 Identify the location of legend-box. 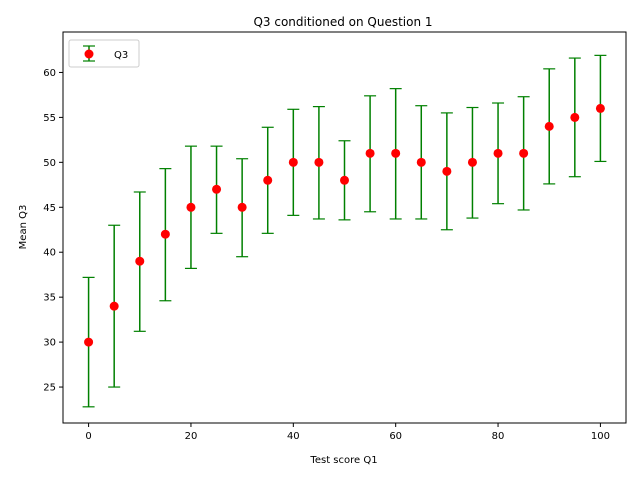
(104, 53).